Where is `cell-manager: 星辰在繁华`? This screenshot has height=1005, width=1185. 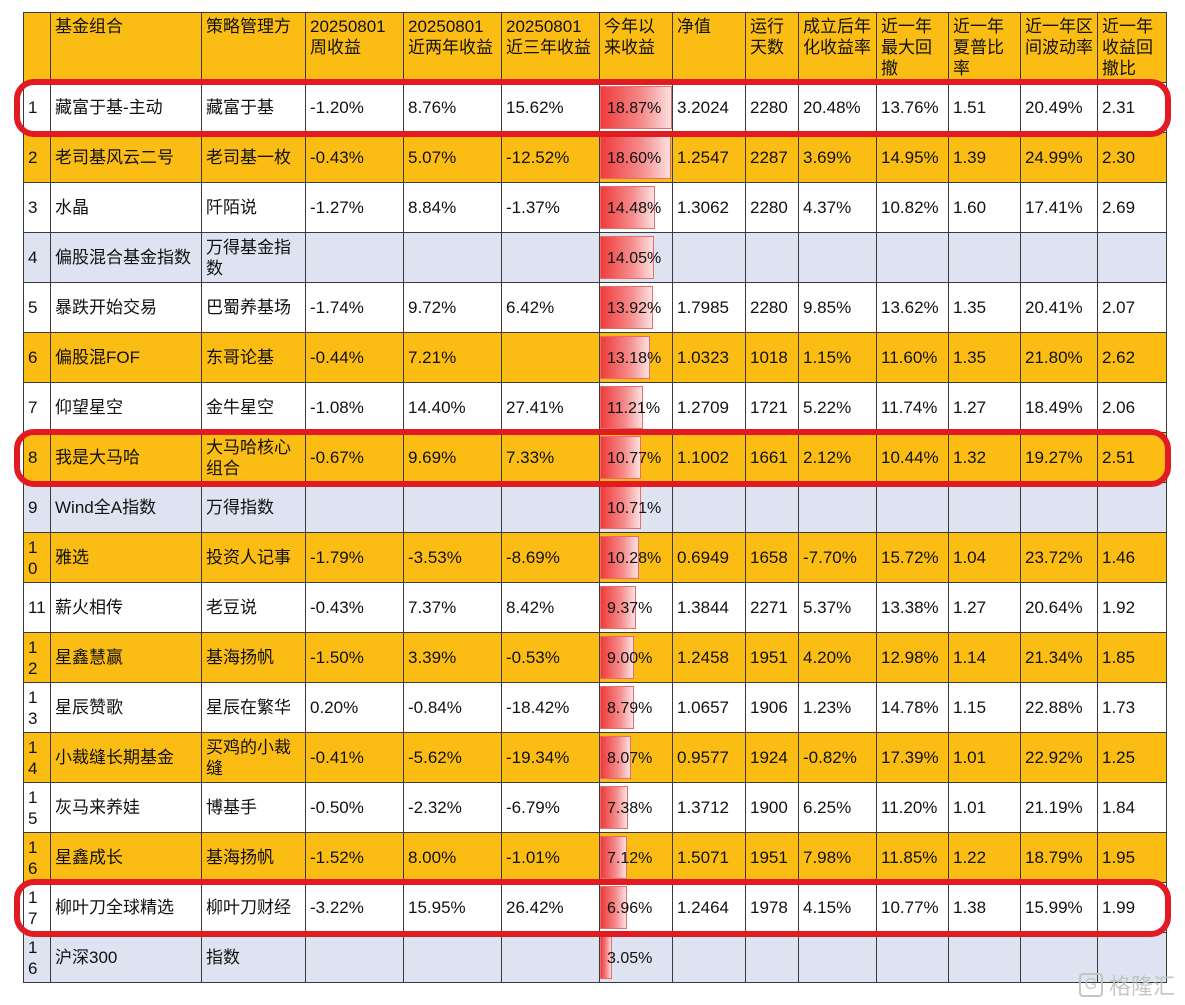
cell-manager: 星辰在繁华 is located at coordinates (253, 707).